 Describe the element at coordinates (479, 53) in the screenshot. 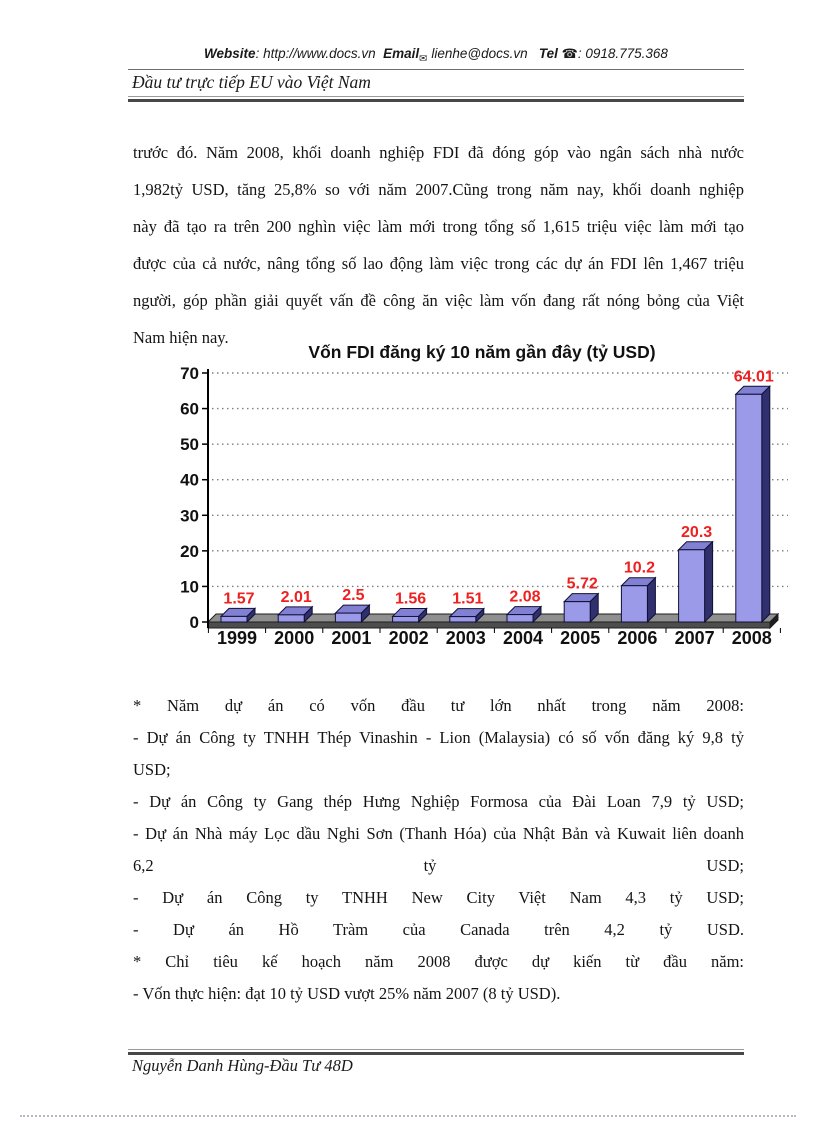

I see `email-value: lienhe@docs.vn` at that location.